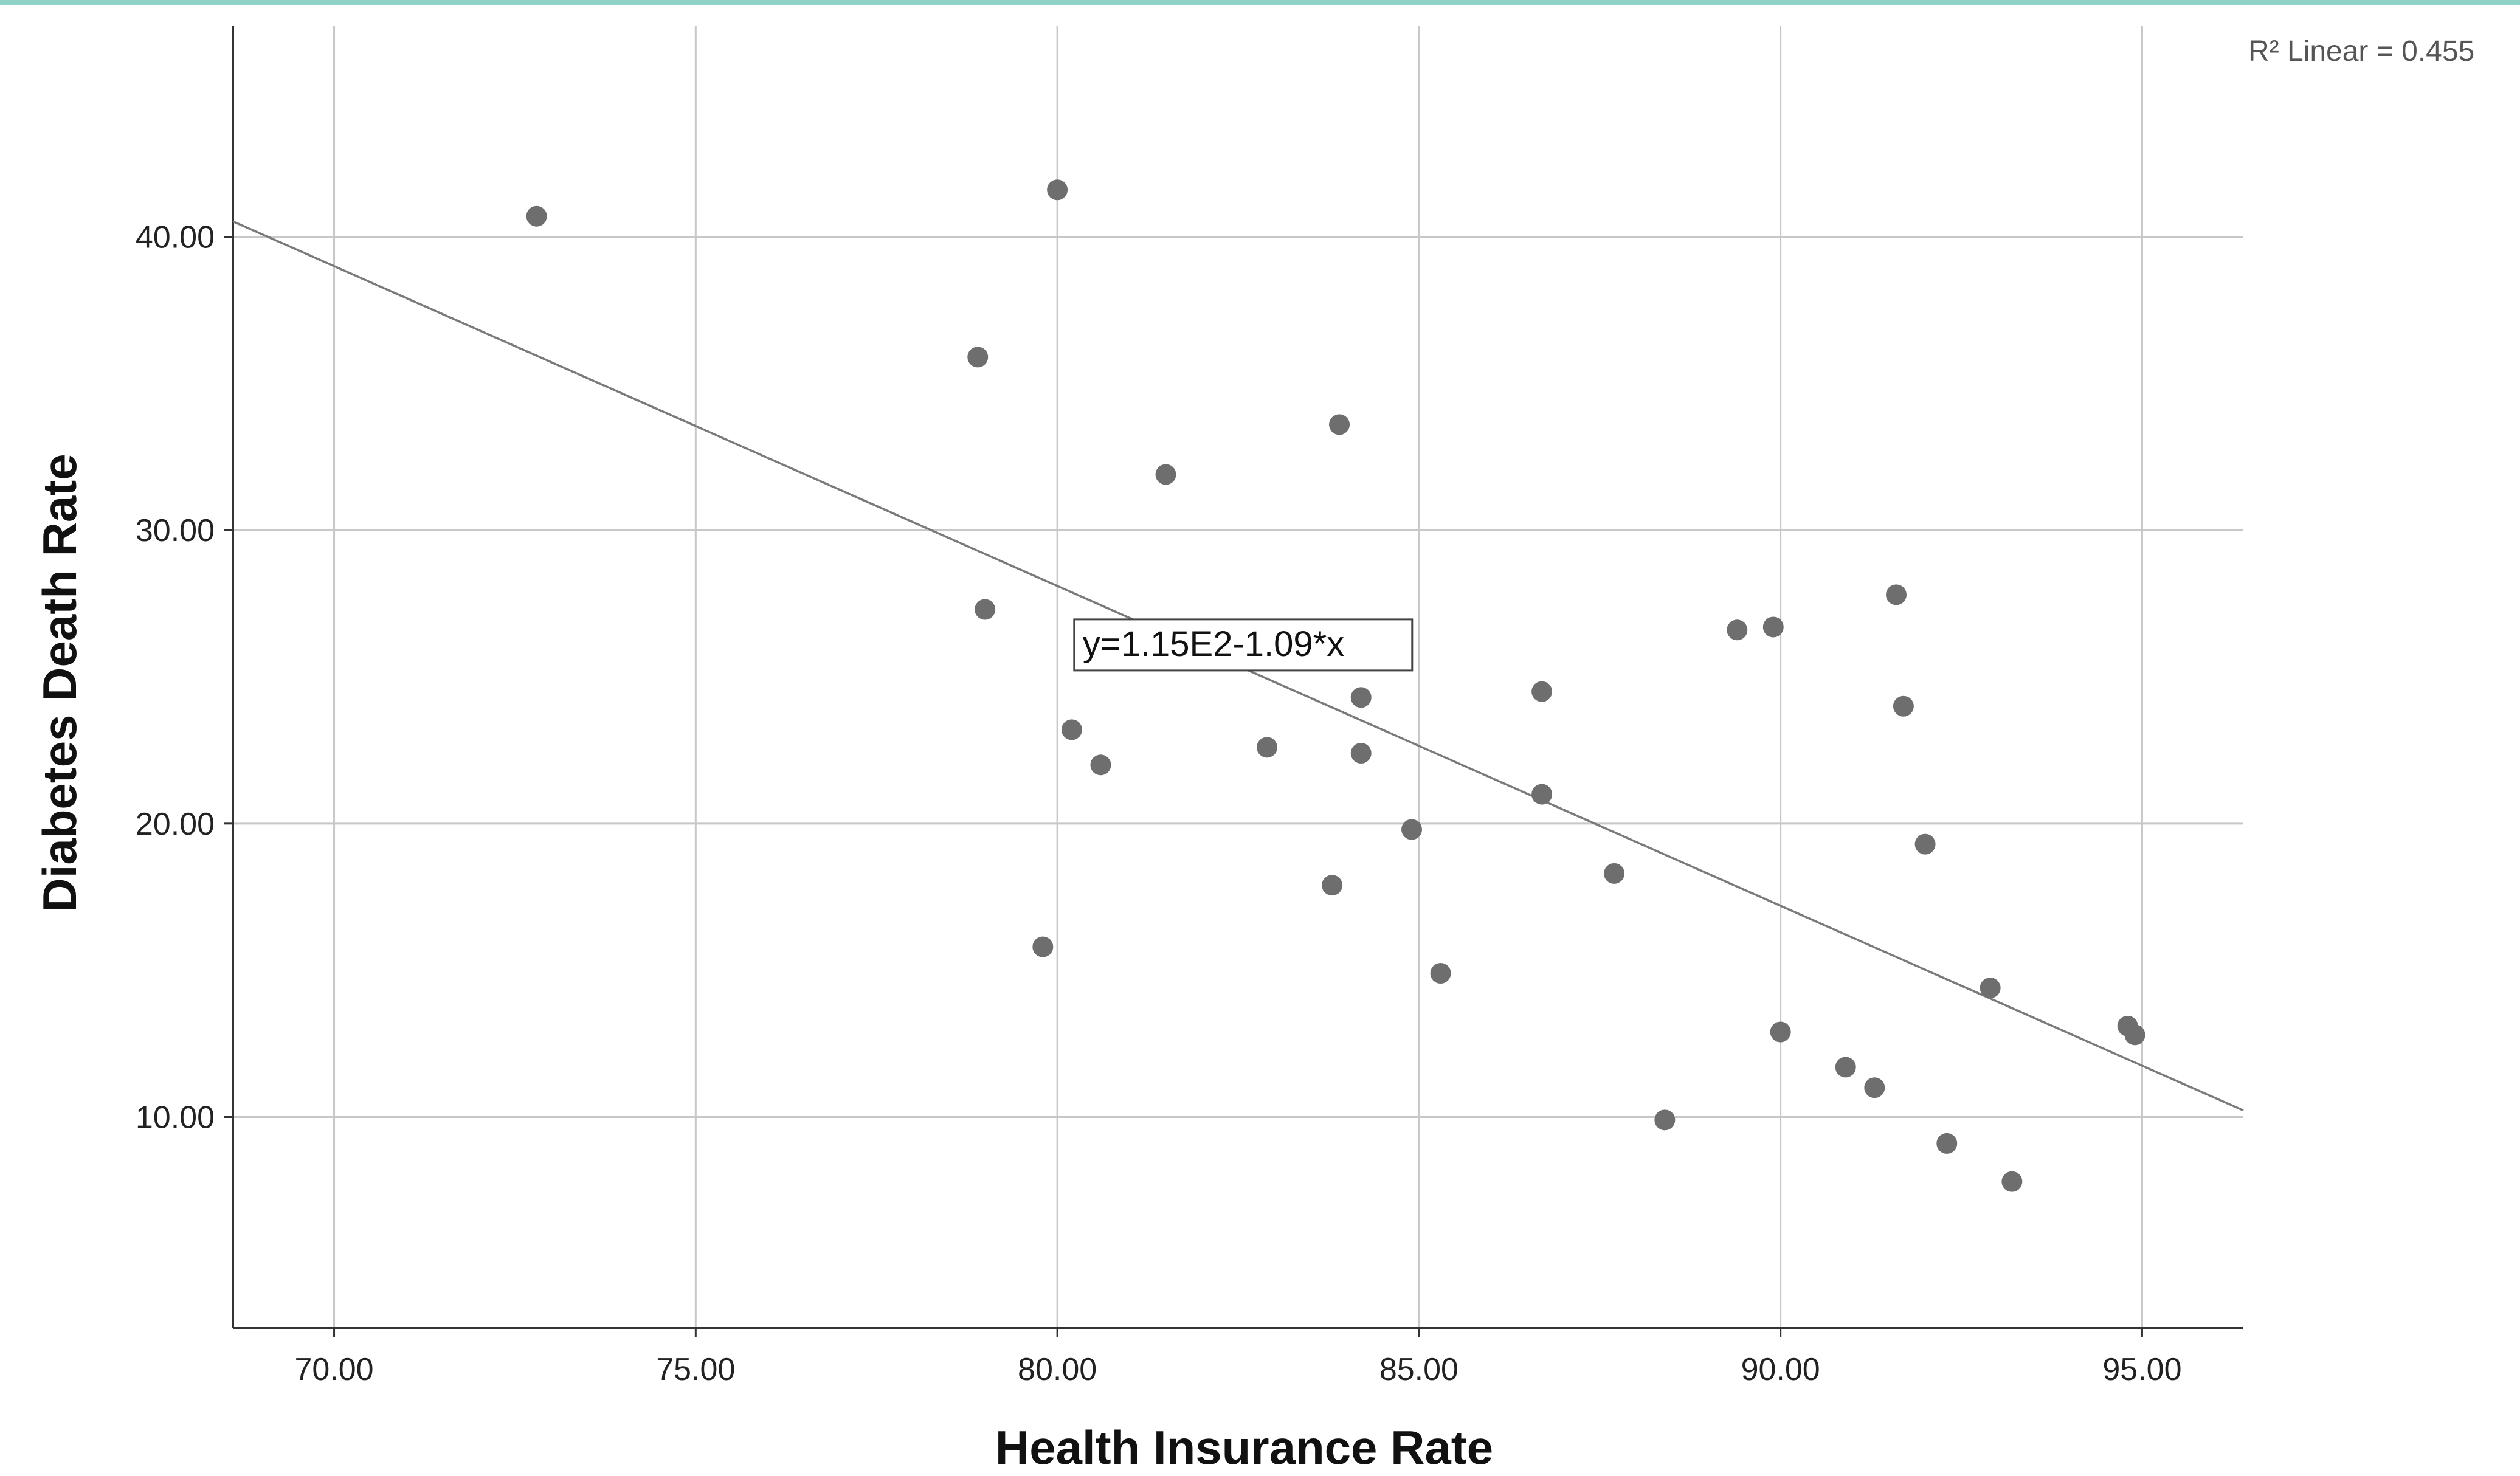 This screenshot has height=1476, width=2520. I want to click on y-tick-label: 40.00, so click(175, 237).